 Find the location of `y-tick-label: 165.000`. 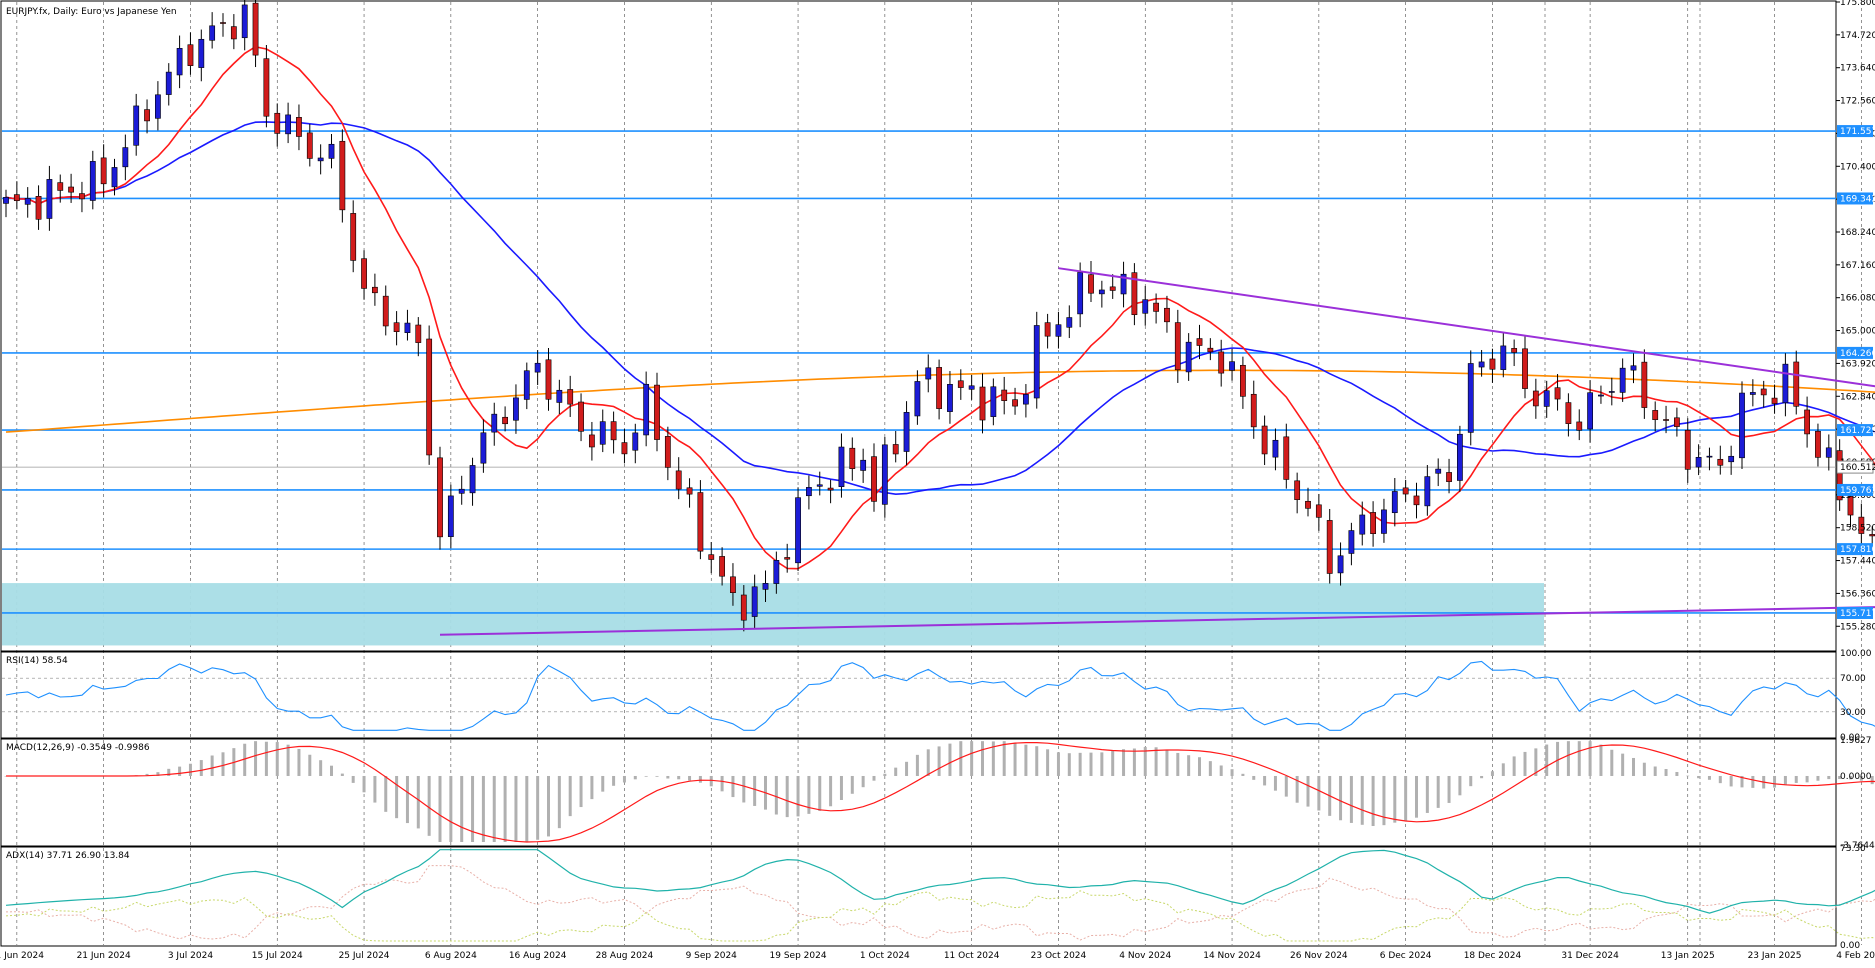

y-tick-label: 165.000 is located at coordinates (1857, 332).